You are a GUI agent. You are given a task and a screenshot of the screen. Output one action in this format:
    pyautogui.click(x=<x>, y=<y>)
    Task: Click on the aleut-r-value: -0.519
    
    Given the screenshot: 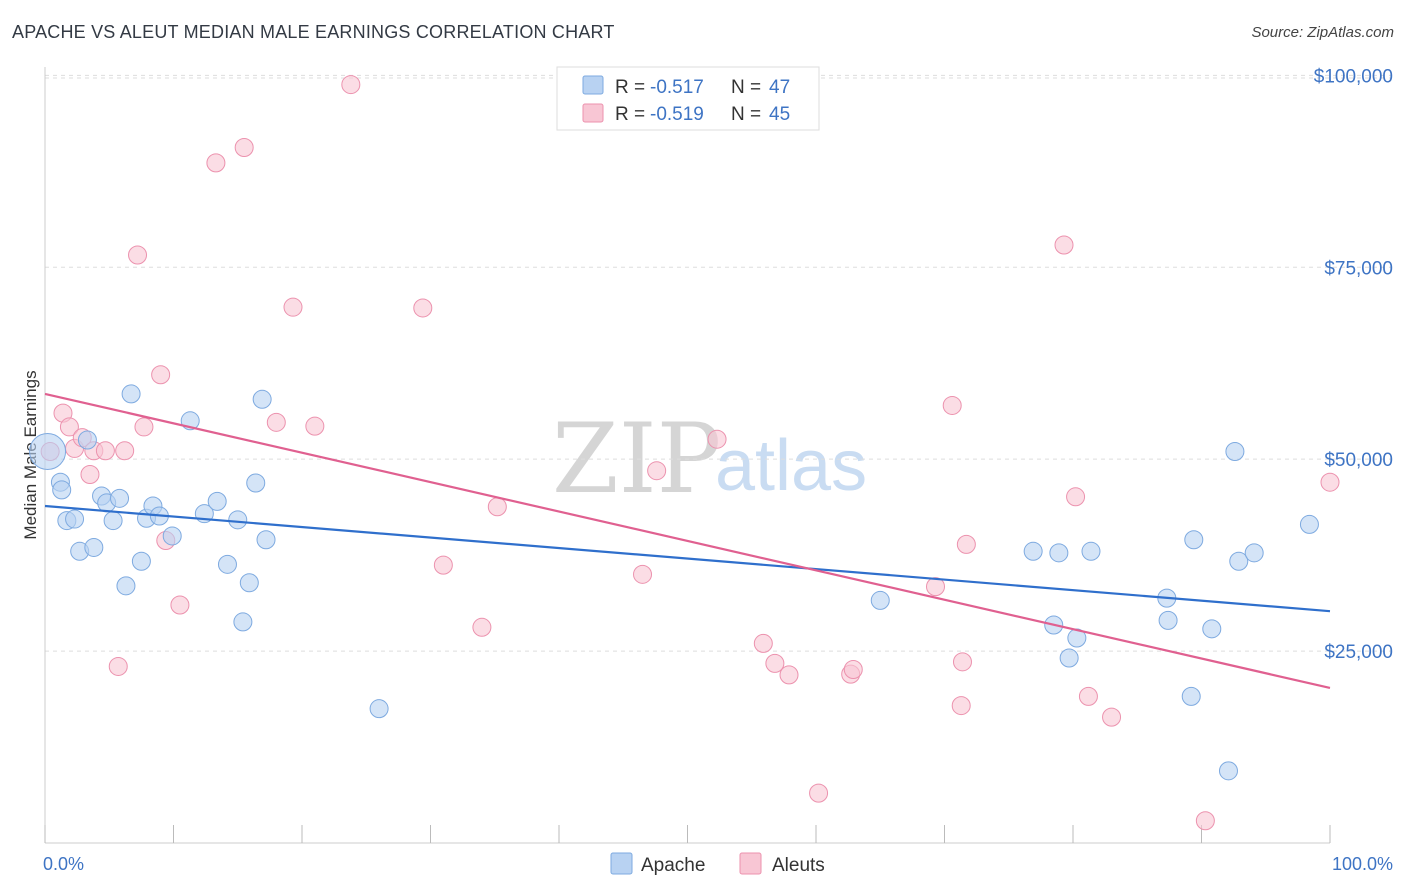 What is the action you would take?
    pyautogui.click(x=677, y=114)
    